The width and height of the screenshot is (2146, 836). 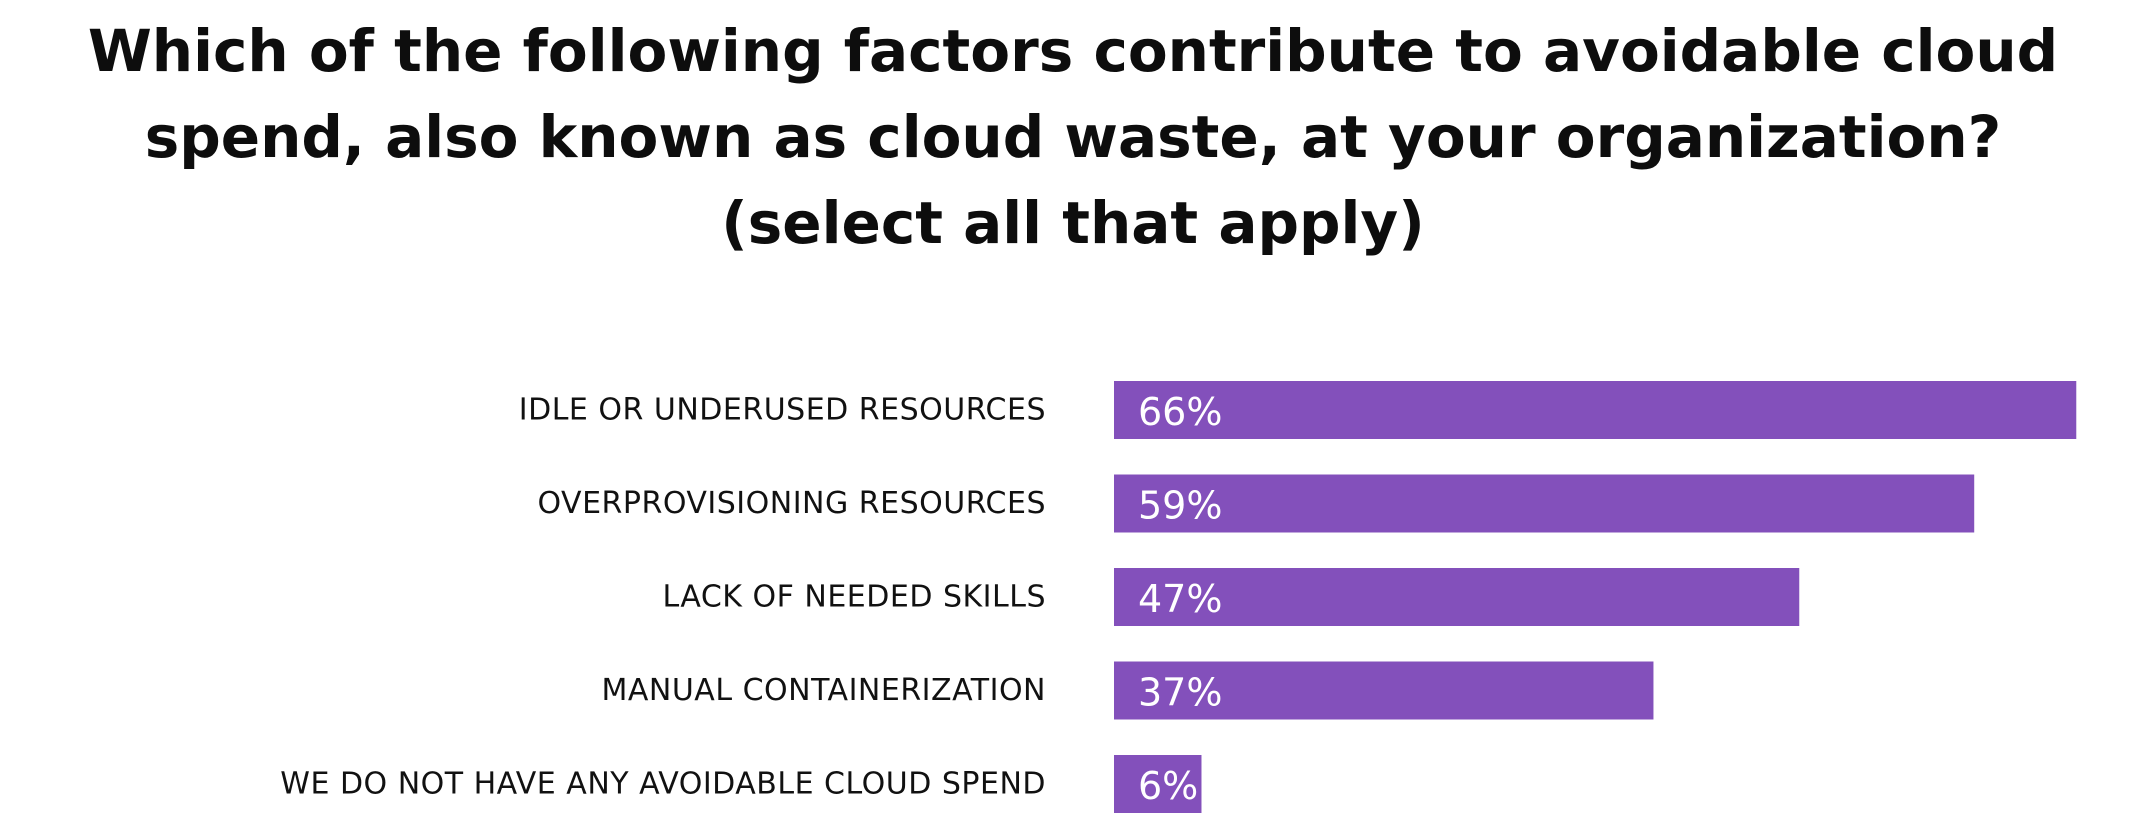 I want to click on value-label: 66%, so click(x=1180, y=412).